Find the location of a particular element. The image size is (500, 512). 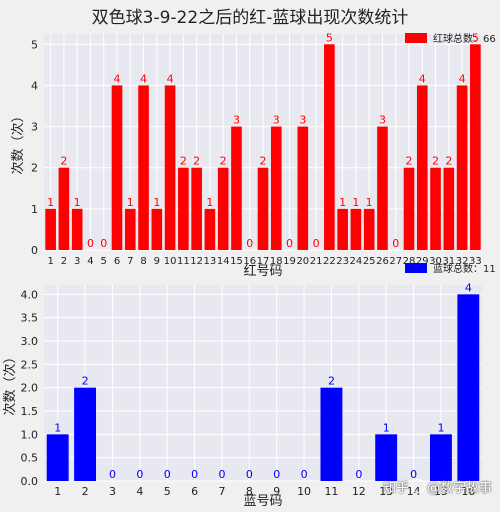

x-tick-label: 33 is located at coordinates (475, 261).